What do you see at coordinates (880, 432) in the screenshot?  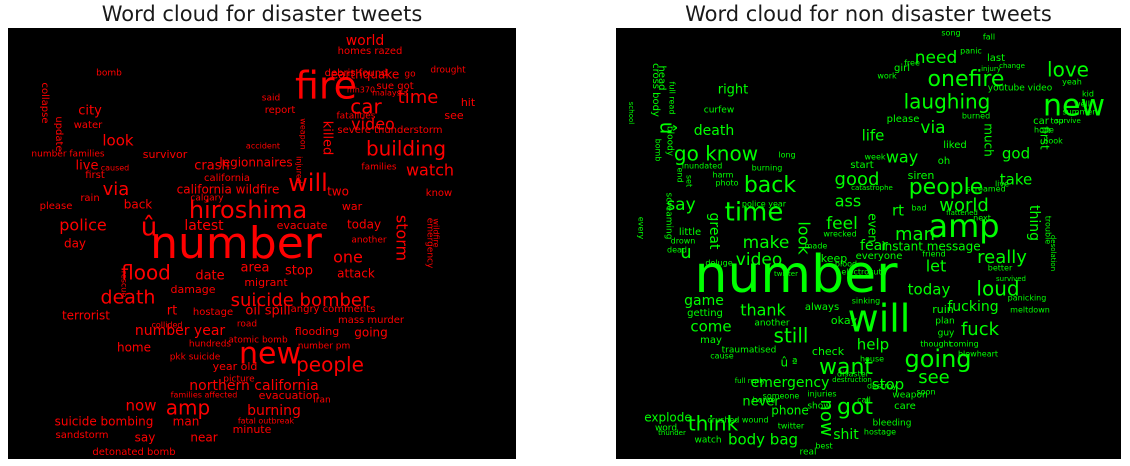 I see `cloud-word: hostage` at bounding box center [880, 432].